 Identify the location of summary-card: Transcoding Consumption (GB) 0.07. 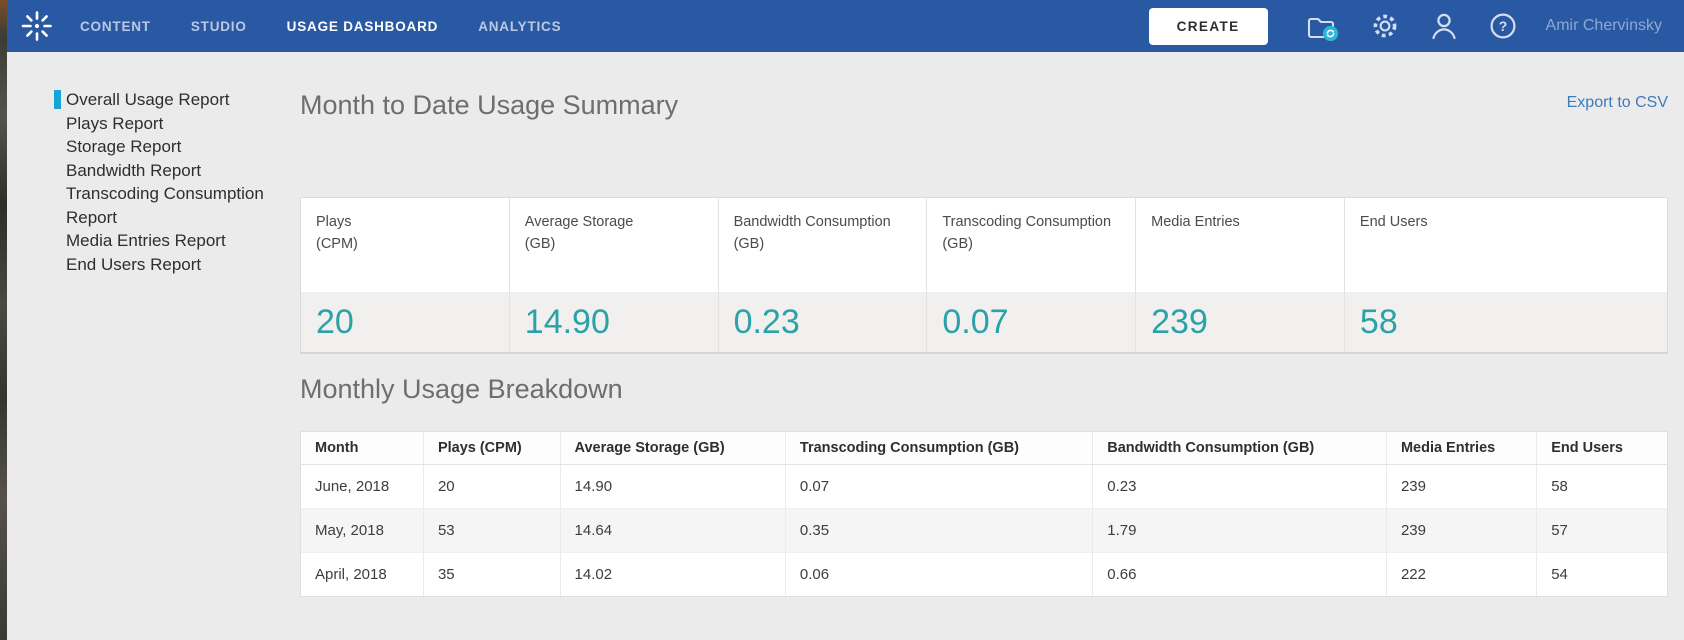
(1032, 275).